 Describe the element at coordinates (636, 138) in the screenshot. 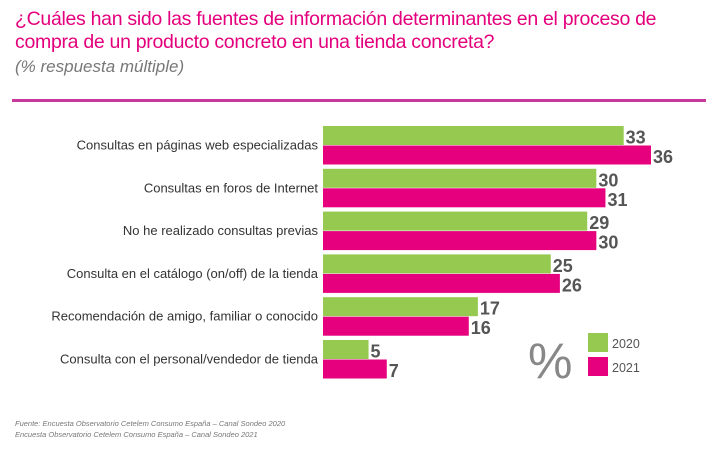

I see `data-label: 33` at that location.